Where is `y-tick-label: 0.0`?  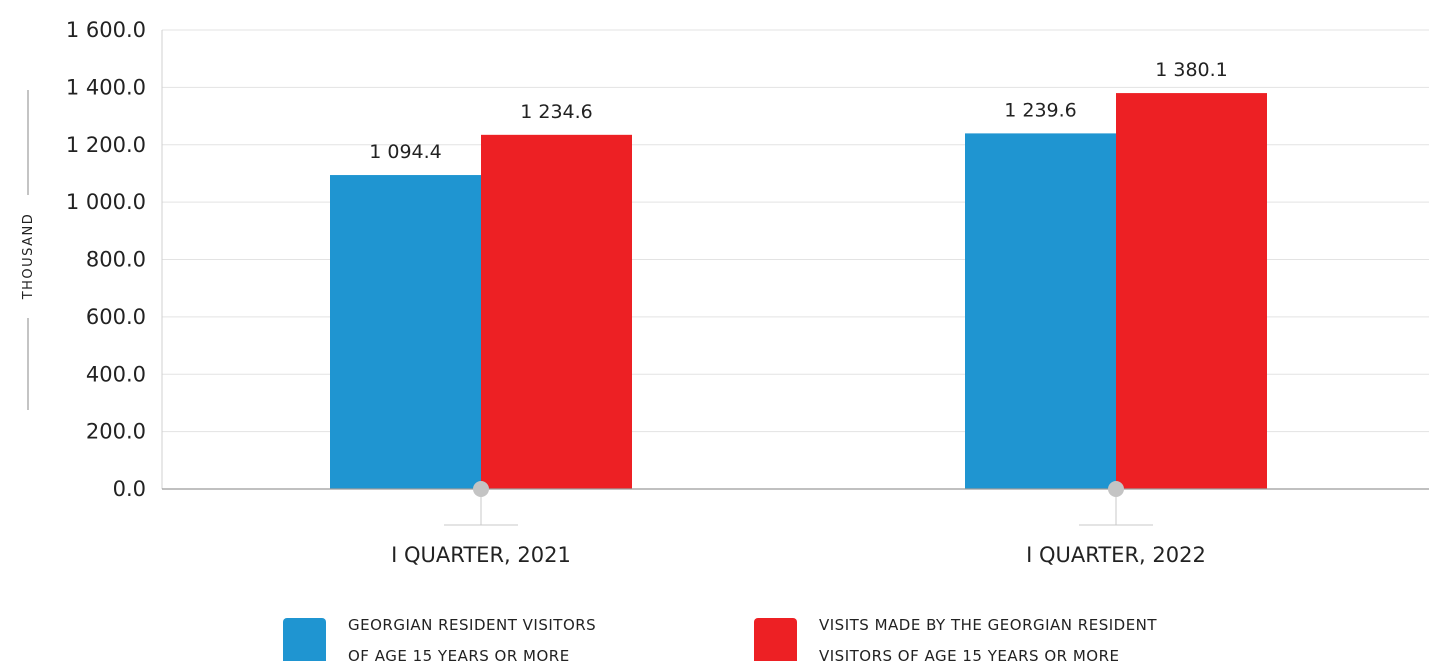 y-tick-label: 0.0 is located at coordinates (129, 489).